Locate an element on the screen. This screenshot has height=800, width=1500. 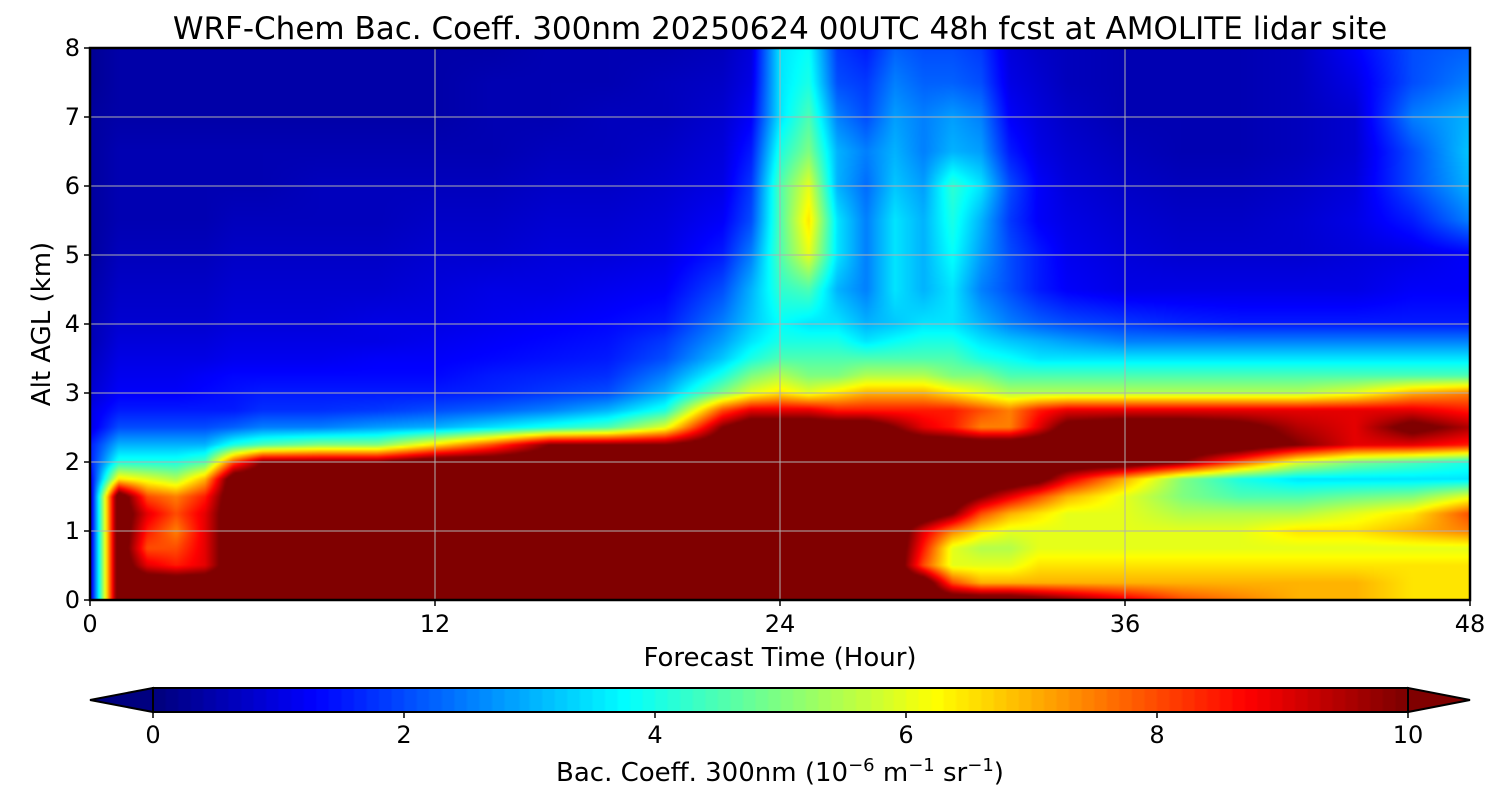
x-tick-label: 12 is located at coordinates (435, 624).